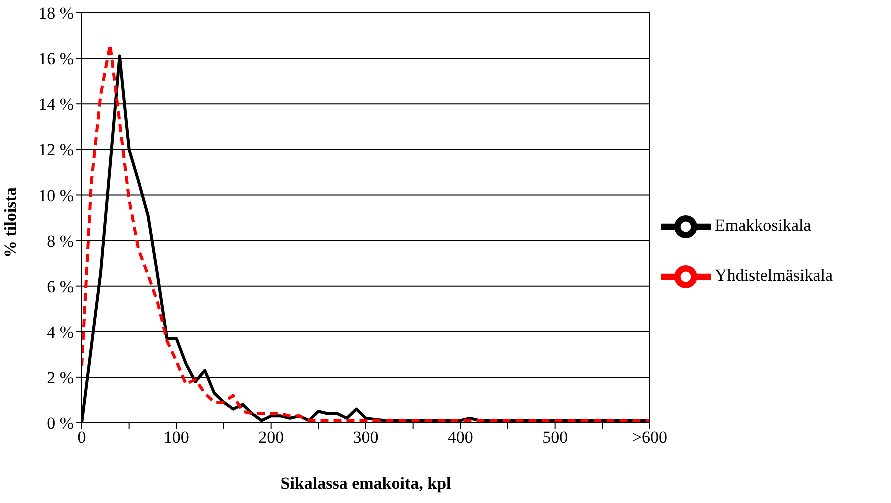  What do you see at coordinates (366, 438) in the screenshot?
I see `x-tick-label: 300` at bounding box center [366, 438].